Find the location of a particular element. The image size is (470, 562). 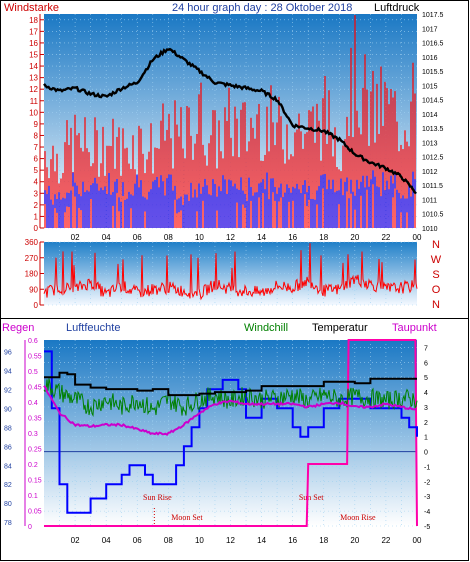

x-tick-label: 16 is located at coordinates (292, 540).